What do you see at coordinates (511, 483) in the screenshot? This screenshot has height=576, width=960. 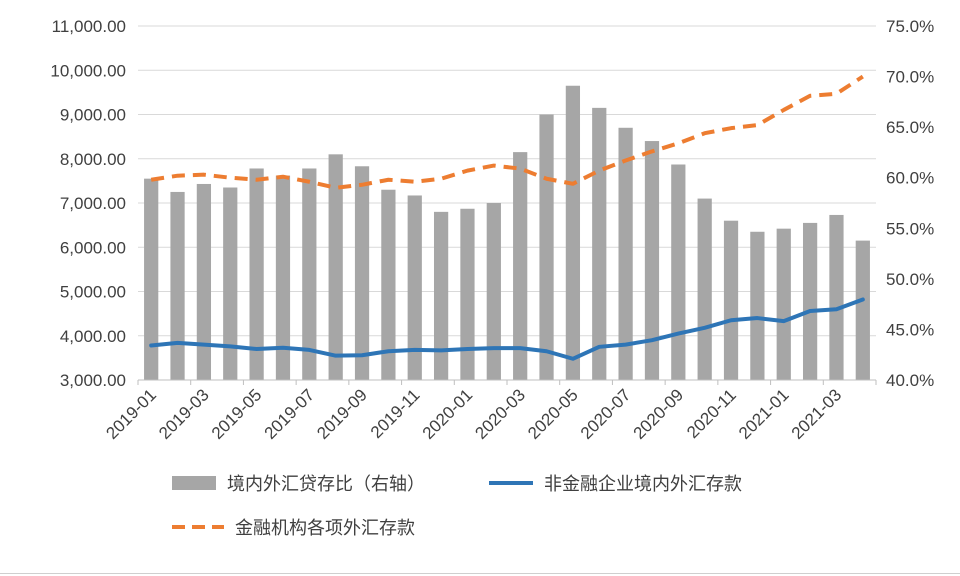 I see `line-swatch-icon` at bounding box center [511, 483].